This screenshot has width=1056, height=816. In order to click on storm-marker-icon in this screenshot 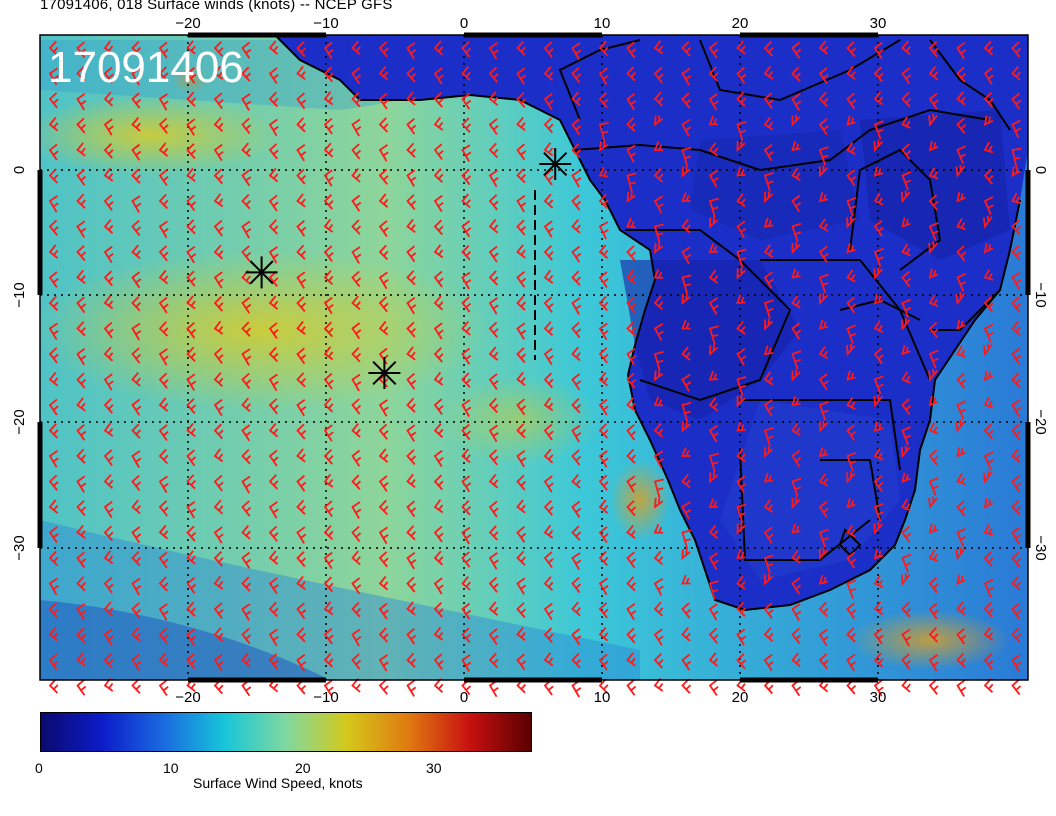, I will do `click(384, 373)`.